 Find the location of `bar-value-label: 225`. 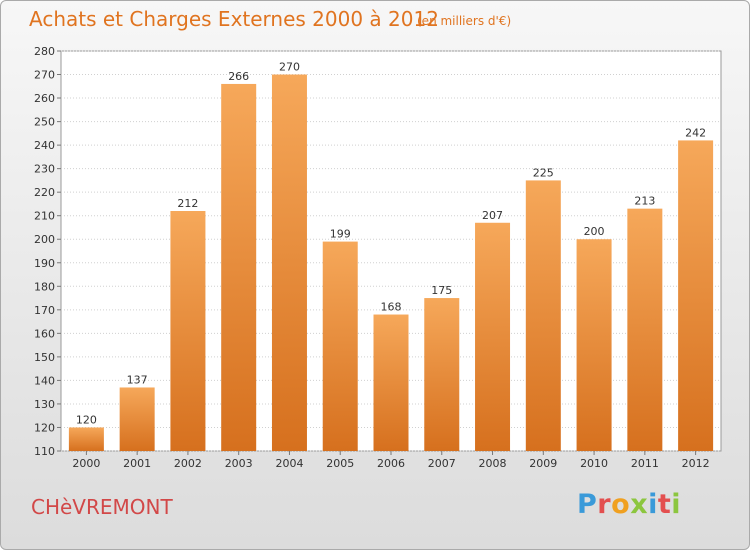

bar-value-label: 225 is located at coordinates (543, 172).